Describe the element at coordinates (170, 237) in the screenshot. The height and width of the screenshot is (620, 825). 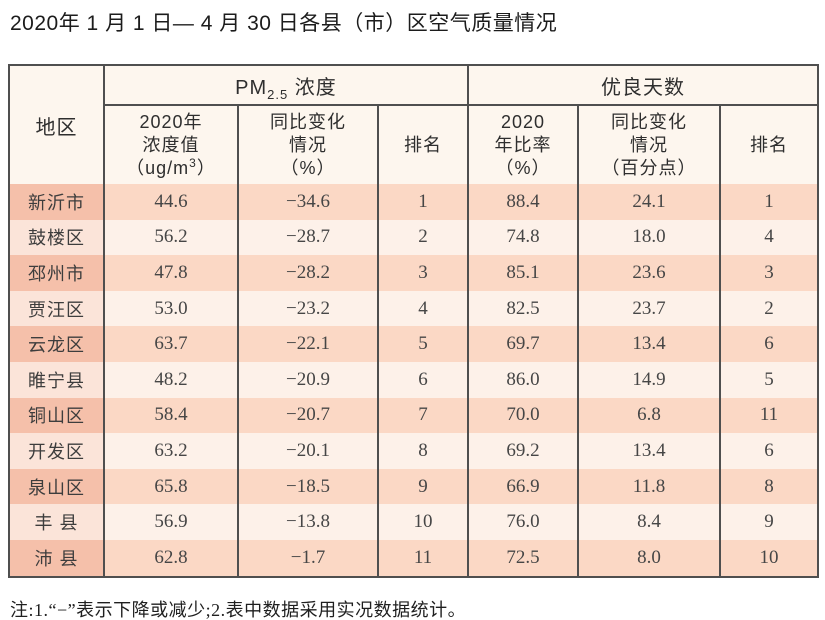
I see `pm-value-cell: 56.2` at that location.